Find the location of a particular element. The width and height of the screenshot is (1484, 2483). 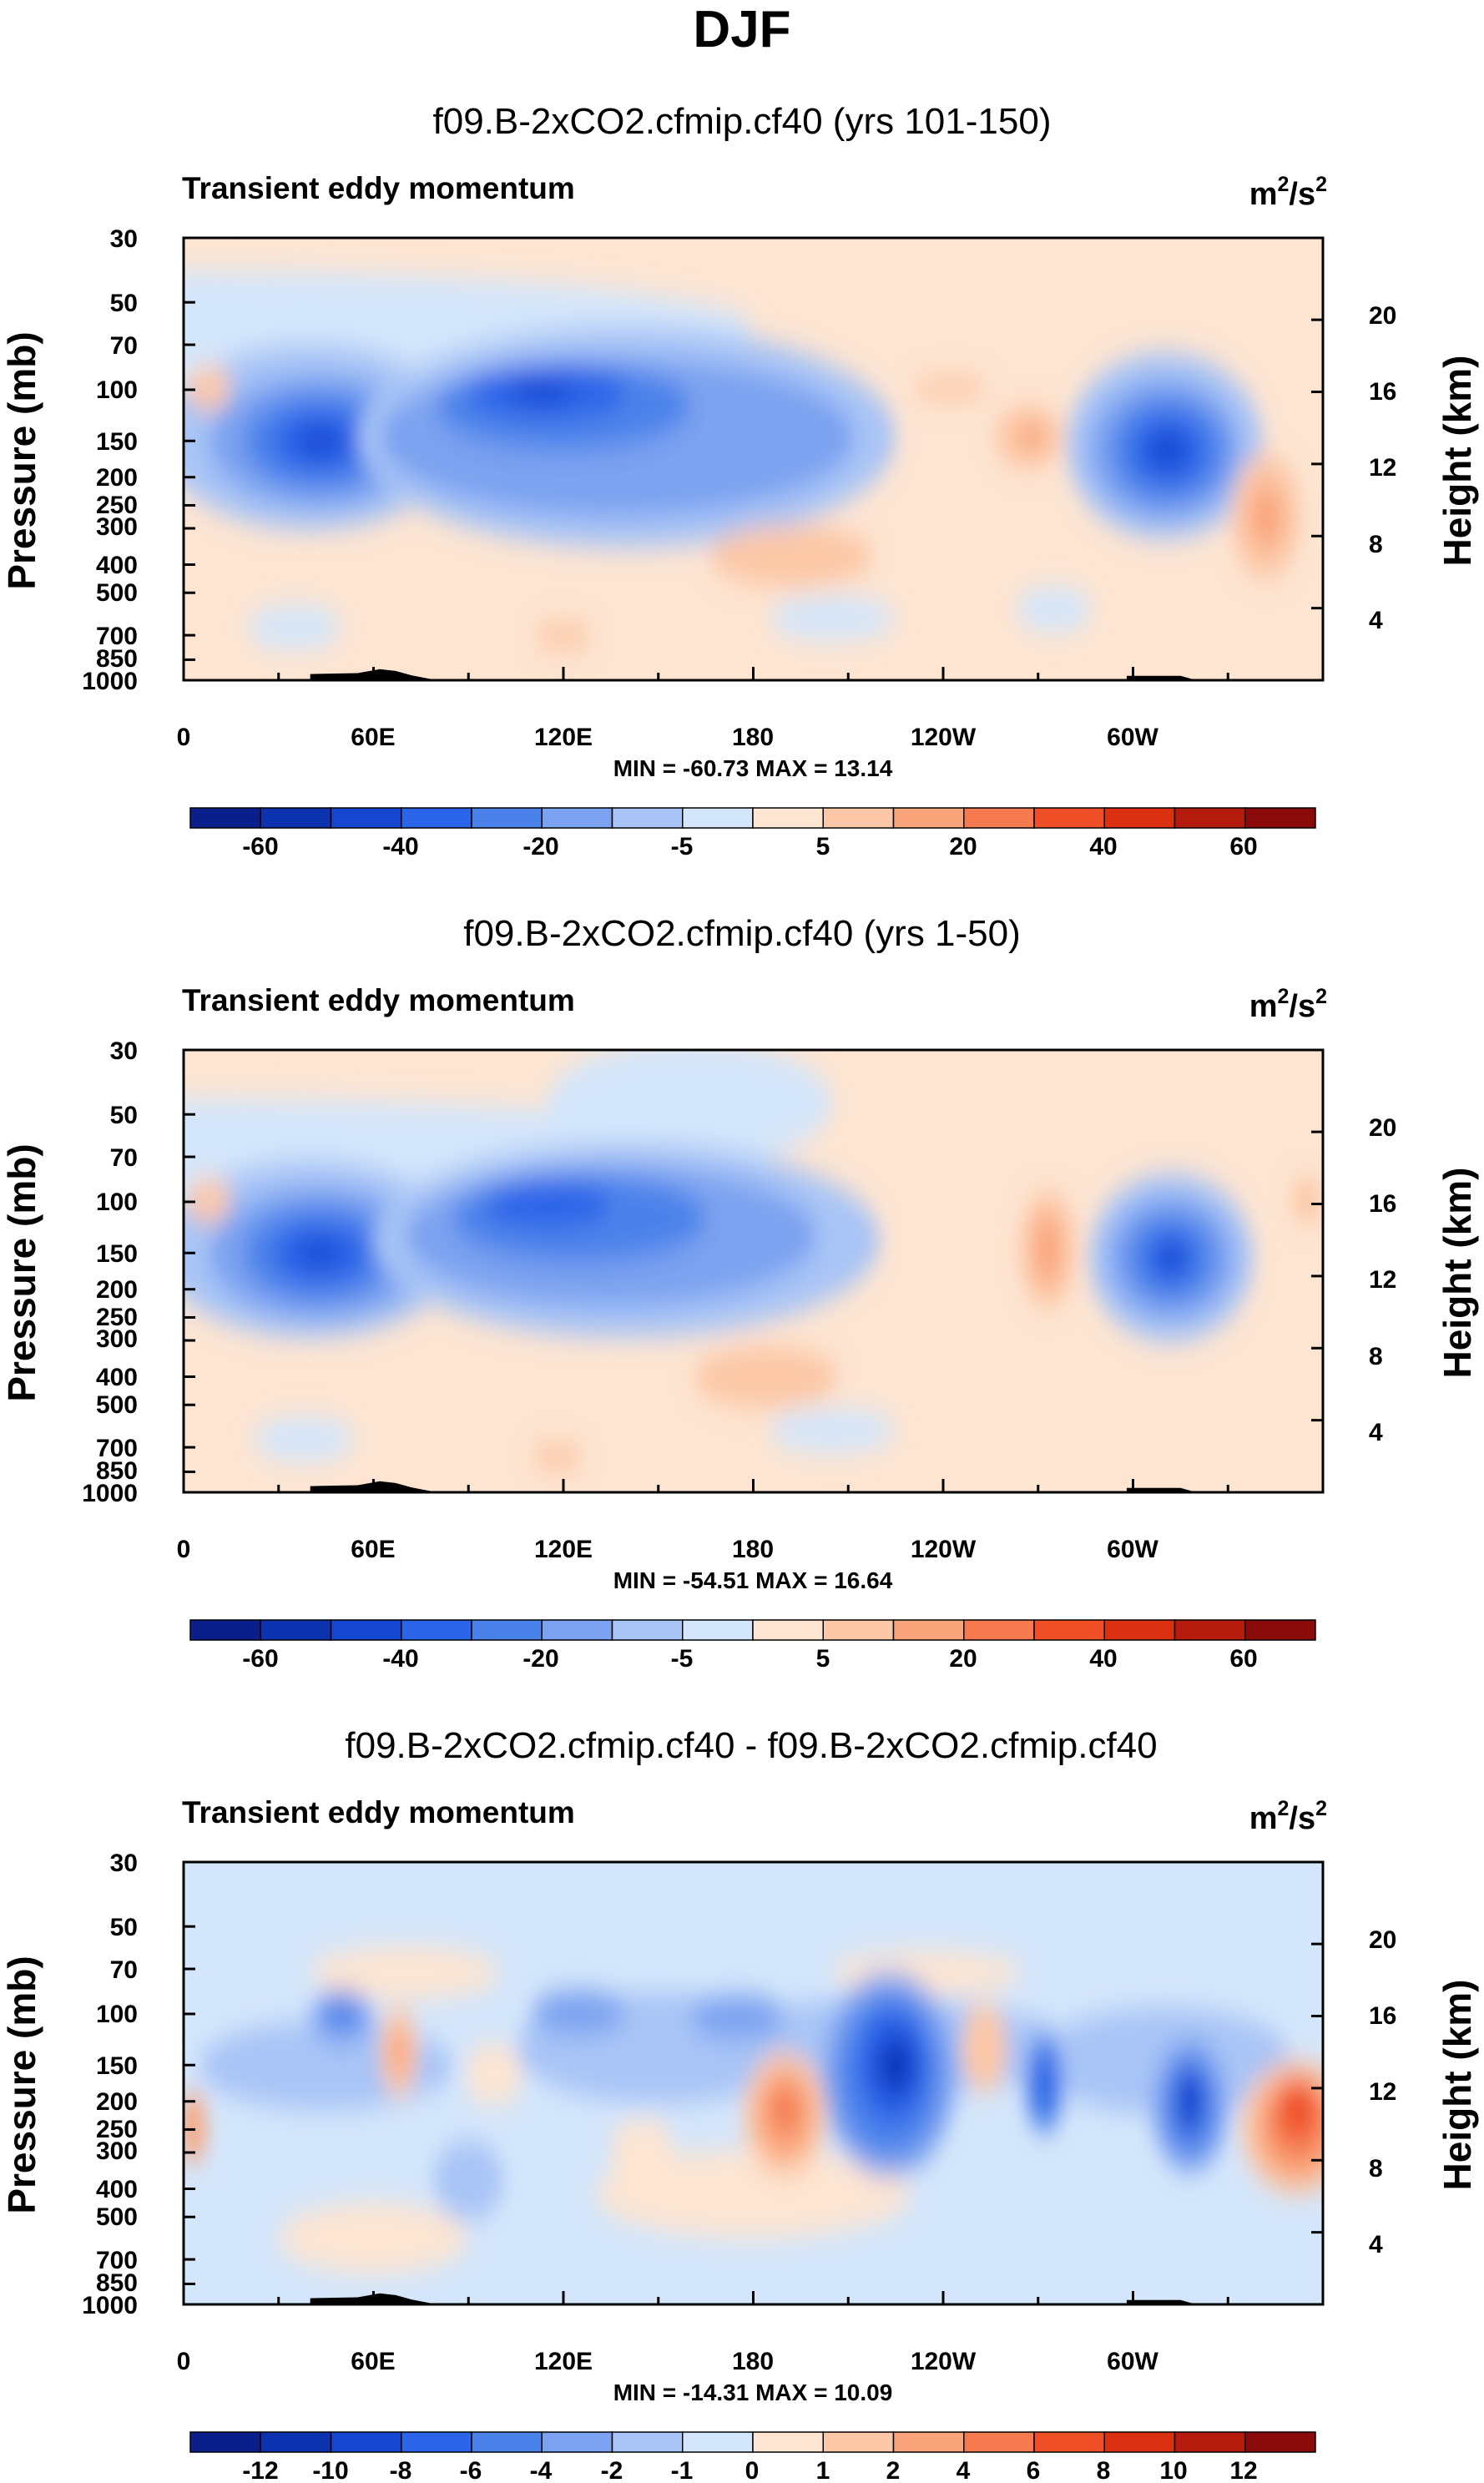

panel-1-xtick: 120W is located at coordinates (944, 738).